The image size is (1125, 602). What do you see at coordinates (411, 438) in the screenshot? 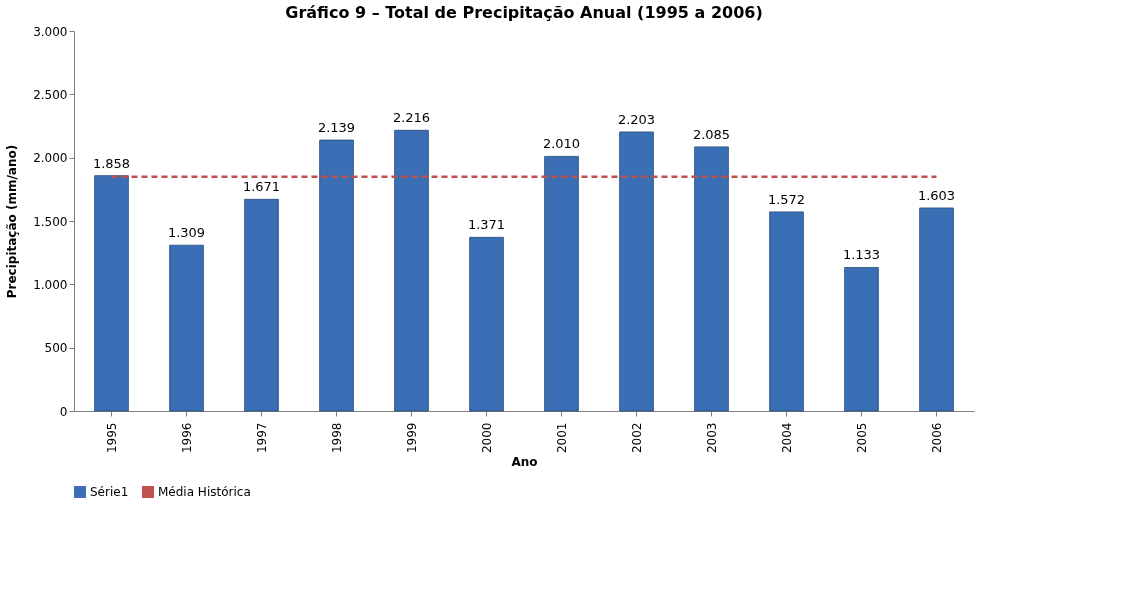
I see `x-tick-label: 1999` at bounding box center [411, 438].